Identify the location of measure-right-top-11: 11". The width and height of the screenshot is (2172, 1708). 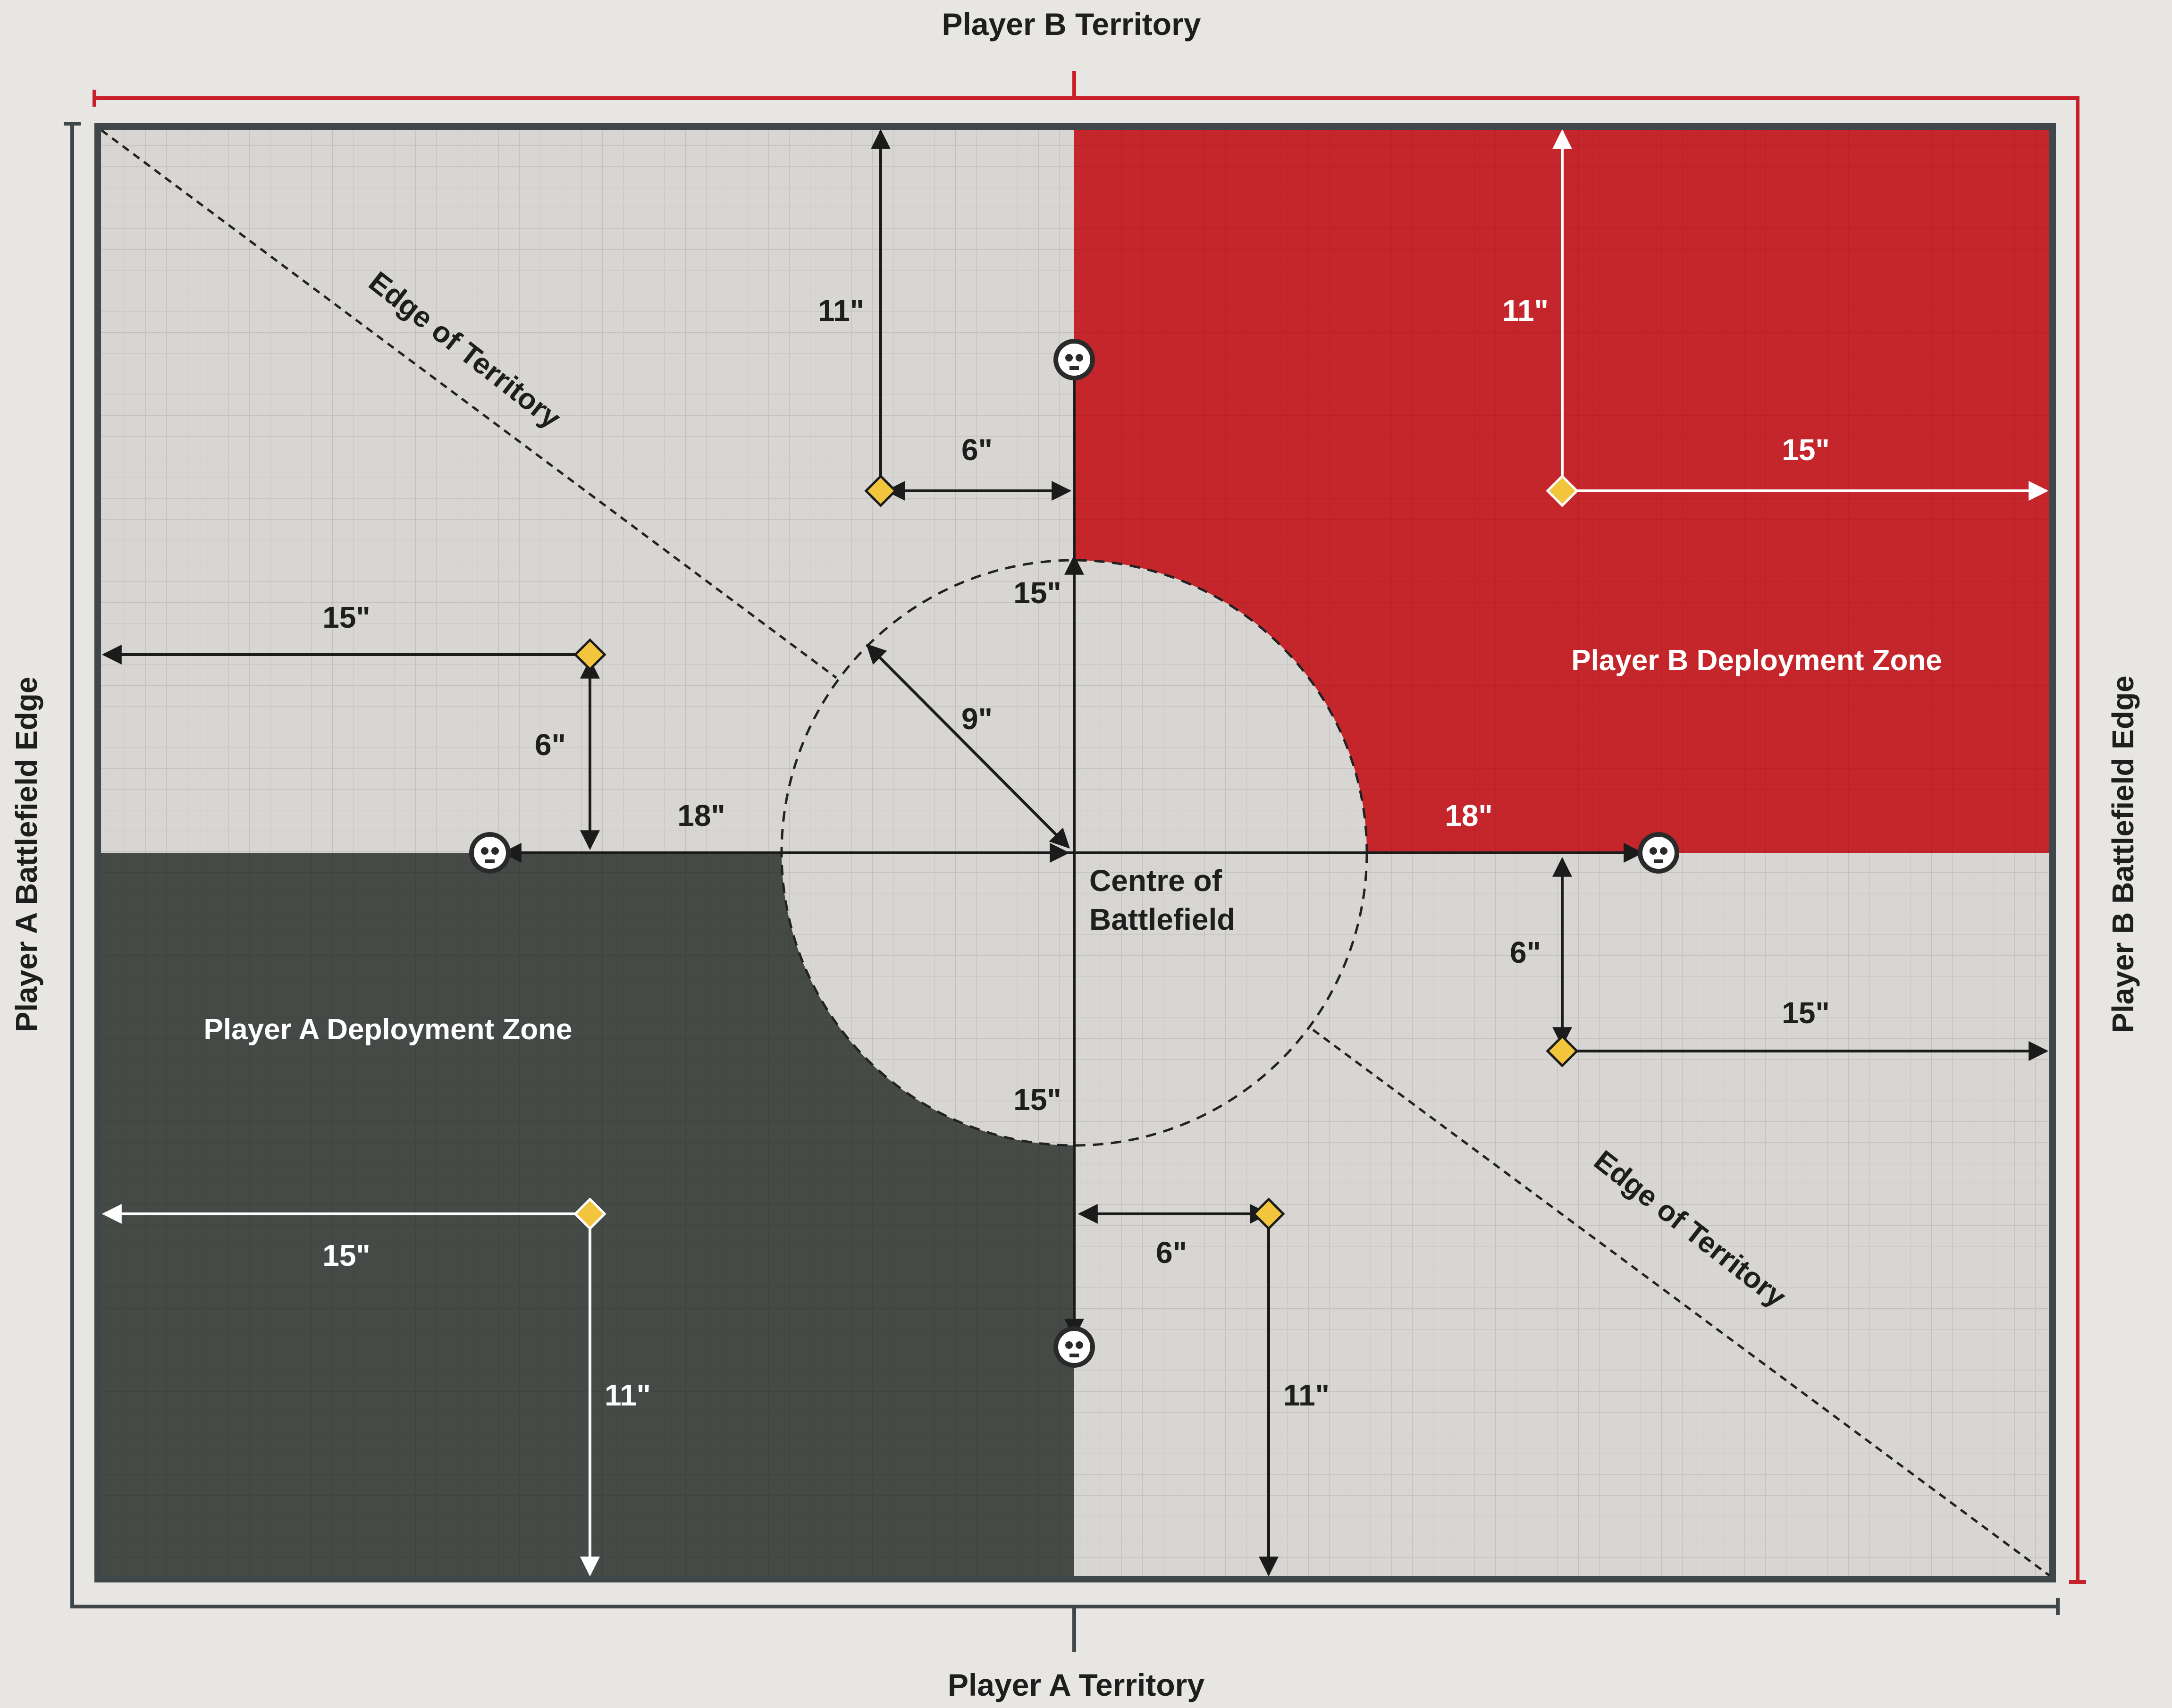
(1526, 311).